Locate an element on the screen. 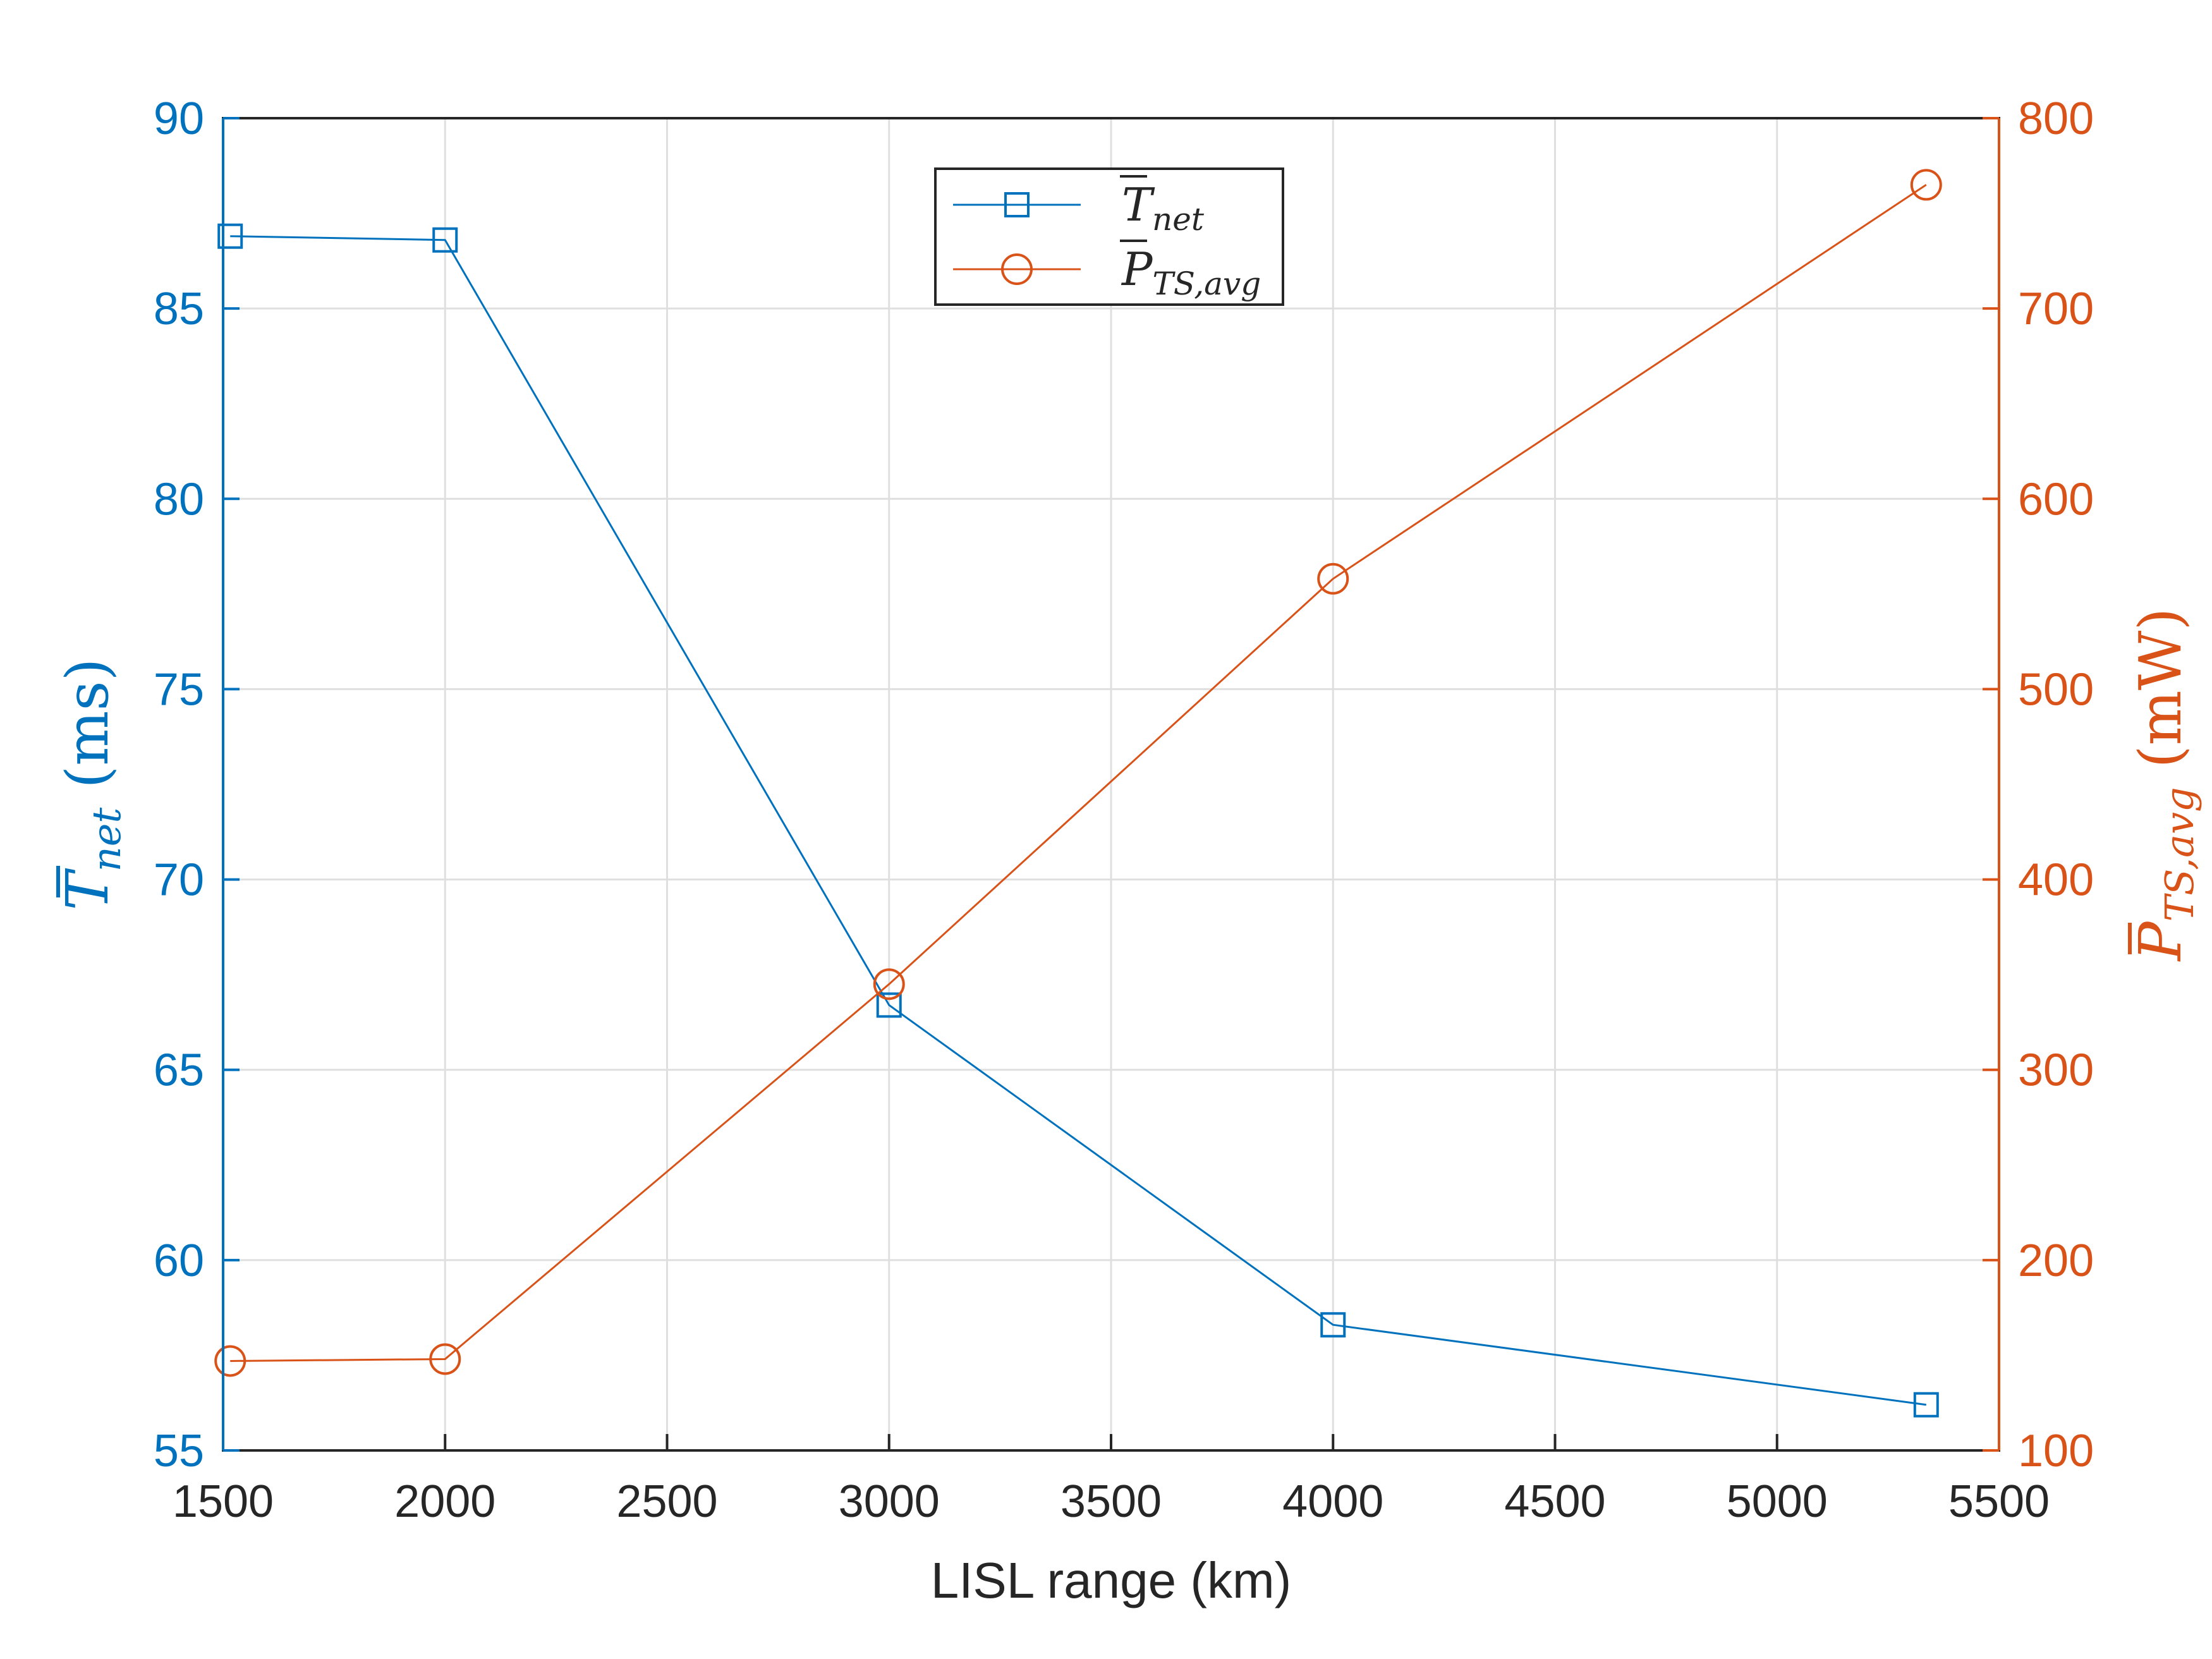 This screenshot has height=1659, width=2212. x-tick-label: 2500 is located at coordinates (666, 1501).